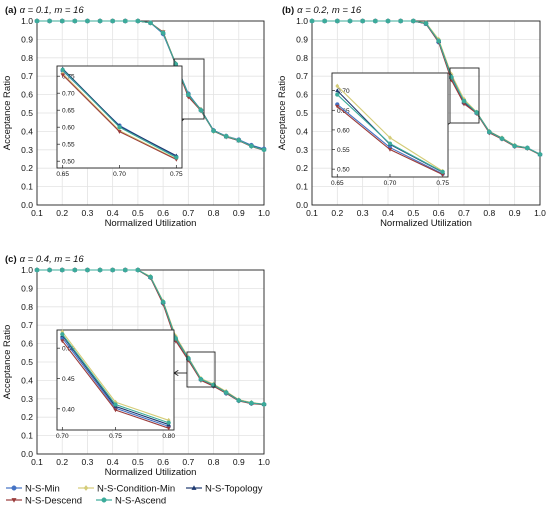 The image size is (550, 509). What do you see at coordinates (113, 213) in the screenshot?
I see `x-tick-label: 0.4` at bounding box center [113, 213].